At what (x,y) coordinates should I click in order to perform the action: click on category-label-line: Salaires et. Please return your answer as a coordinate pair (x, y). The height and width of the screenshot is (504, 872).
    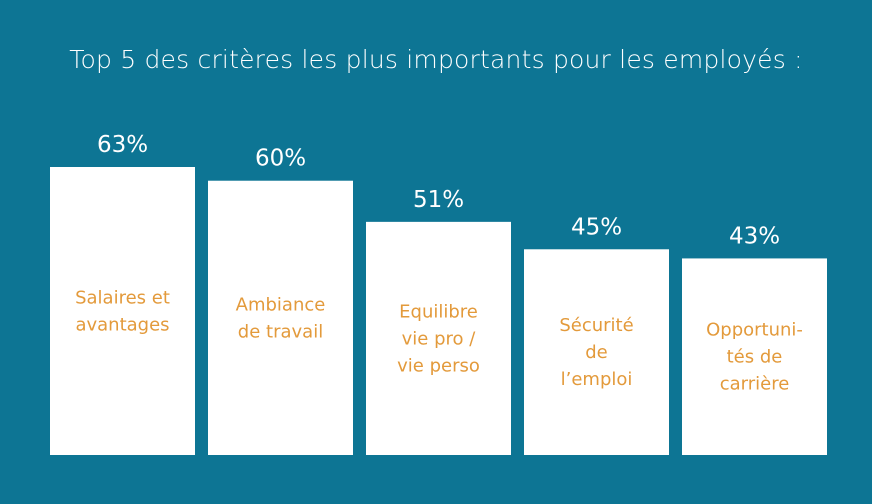
    Looking at the image, I should click on (122, 298).